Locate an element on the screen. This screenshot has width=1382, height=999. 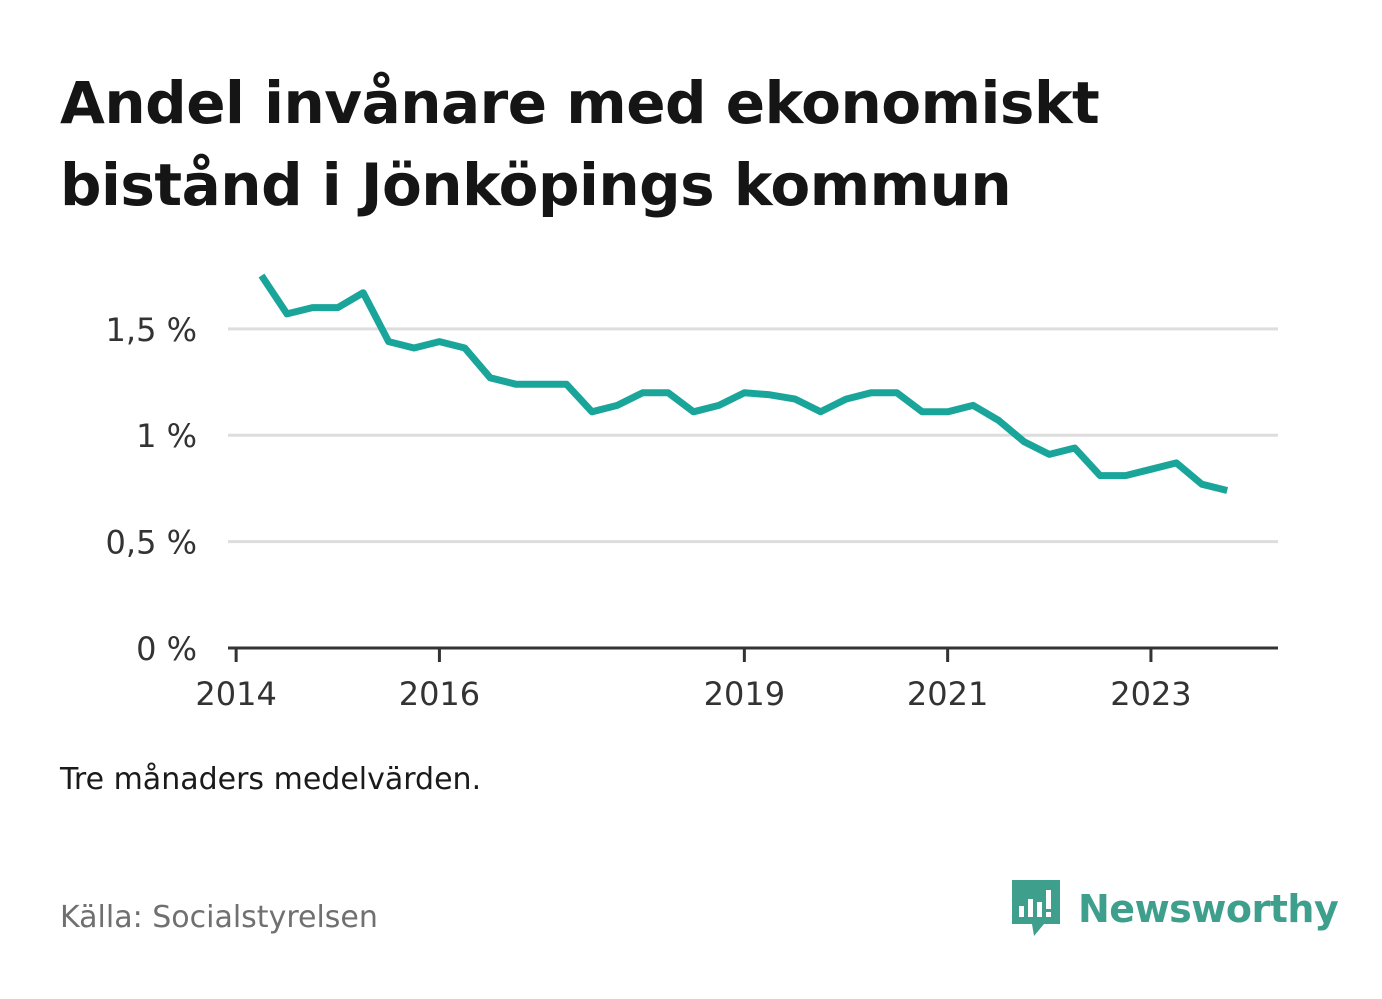
x-tick-label: 2014 is located at coordinates (235, 694).